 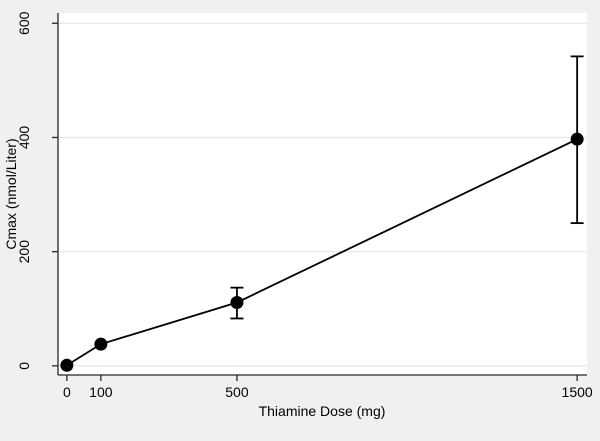 I want to click on x-axis-title: Thiamine Dose (mg), so click(x=322, y=411).